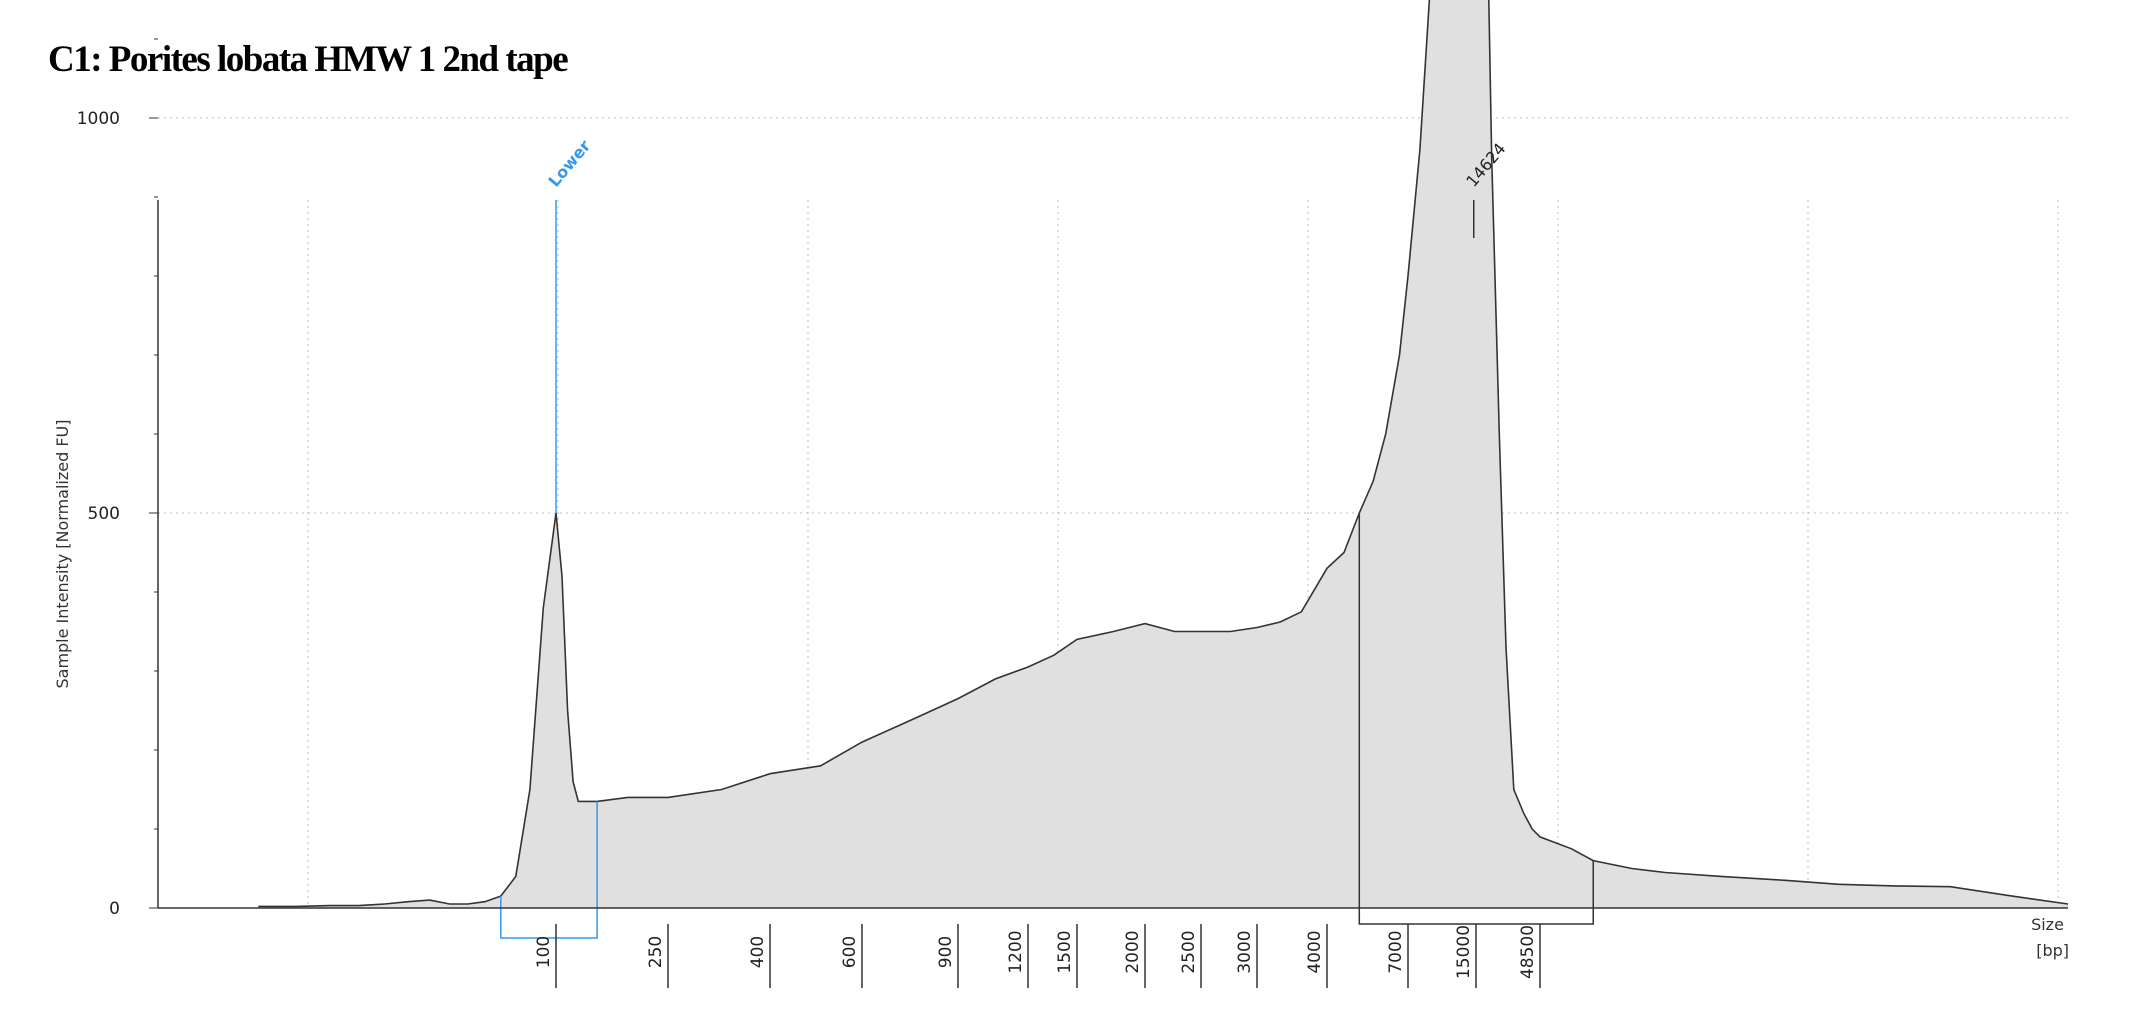 This screenshot has height=1032, width=2136. What do you see at coordinates (1464, 952) in the screenshot?
I see `x-tick-label: 15000` at bounding box center [1464, 952].